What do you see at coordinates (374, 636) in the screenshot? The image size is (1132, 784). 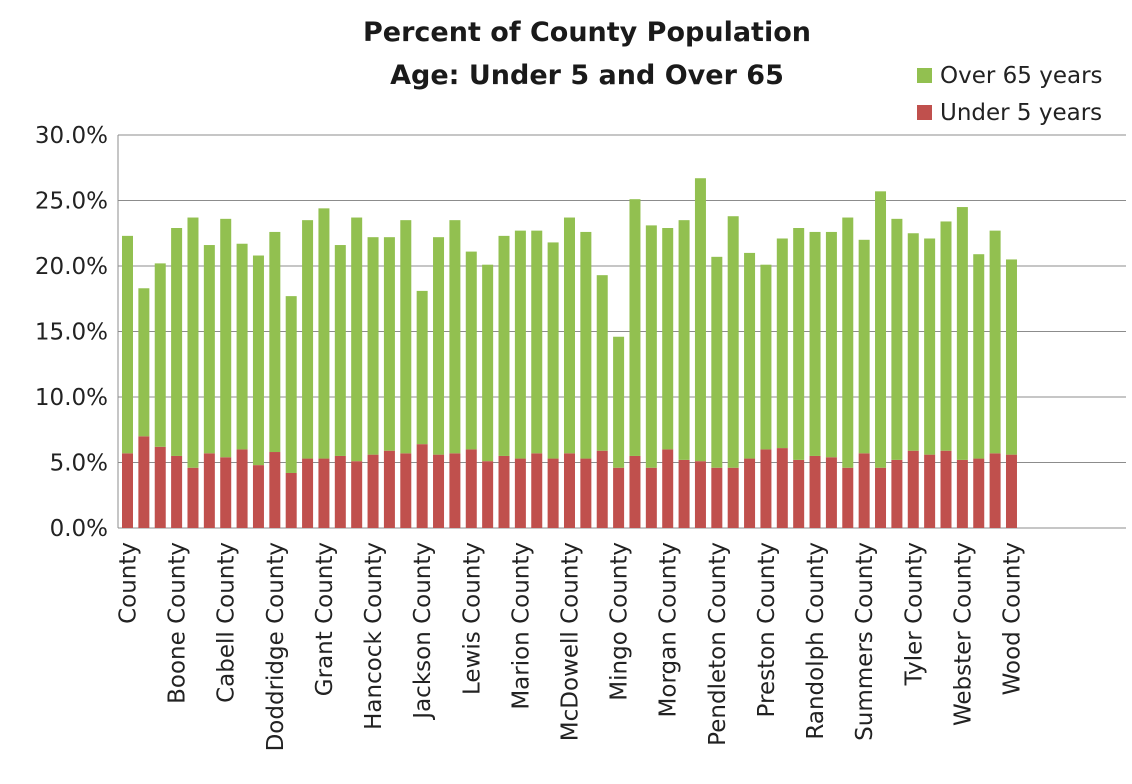 I see `x-tick-label: Hancock County` at bounding box center [374, 636].